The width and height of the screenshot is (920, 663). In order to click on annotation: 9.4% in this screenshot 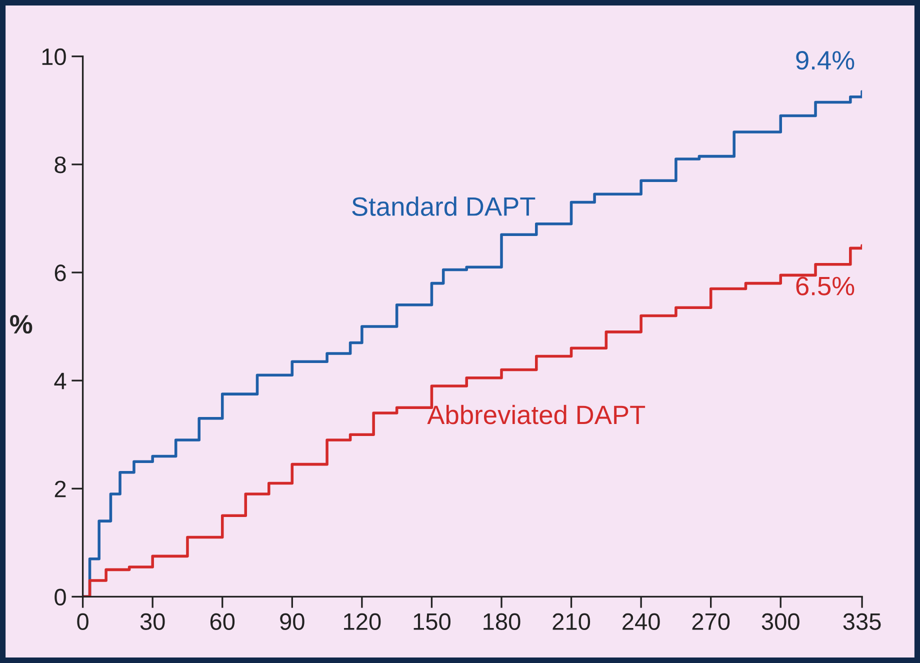, I will do `click(825, 60)`.